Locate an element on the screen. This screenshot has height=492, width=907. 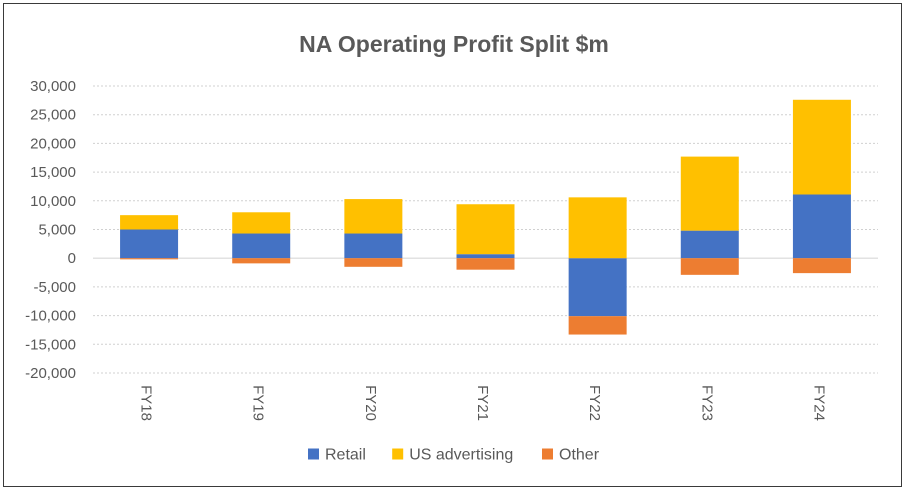
bar-other-fy23 is located at coordinates (709, 266).